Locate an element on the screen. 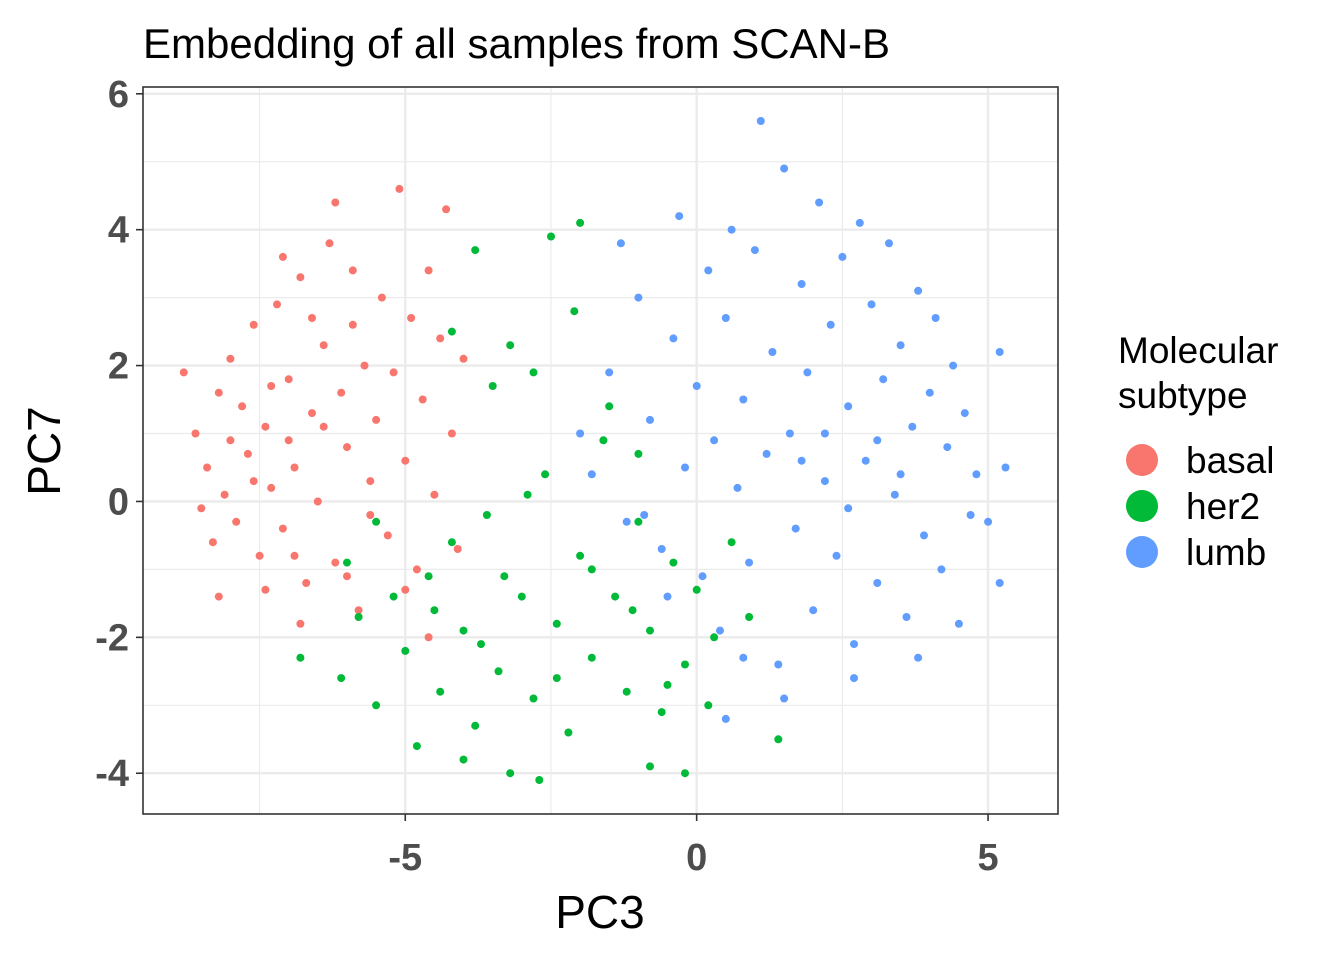 This screenshot has width=1344, height=960. y-tick-label: 6 is located at coordinates (118, 95).